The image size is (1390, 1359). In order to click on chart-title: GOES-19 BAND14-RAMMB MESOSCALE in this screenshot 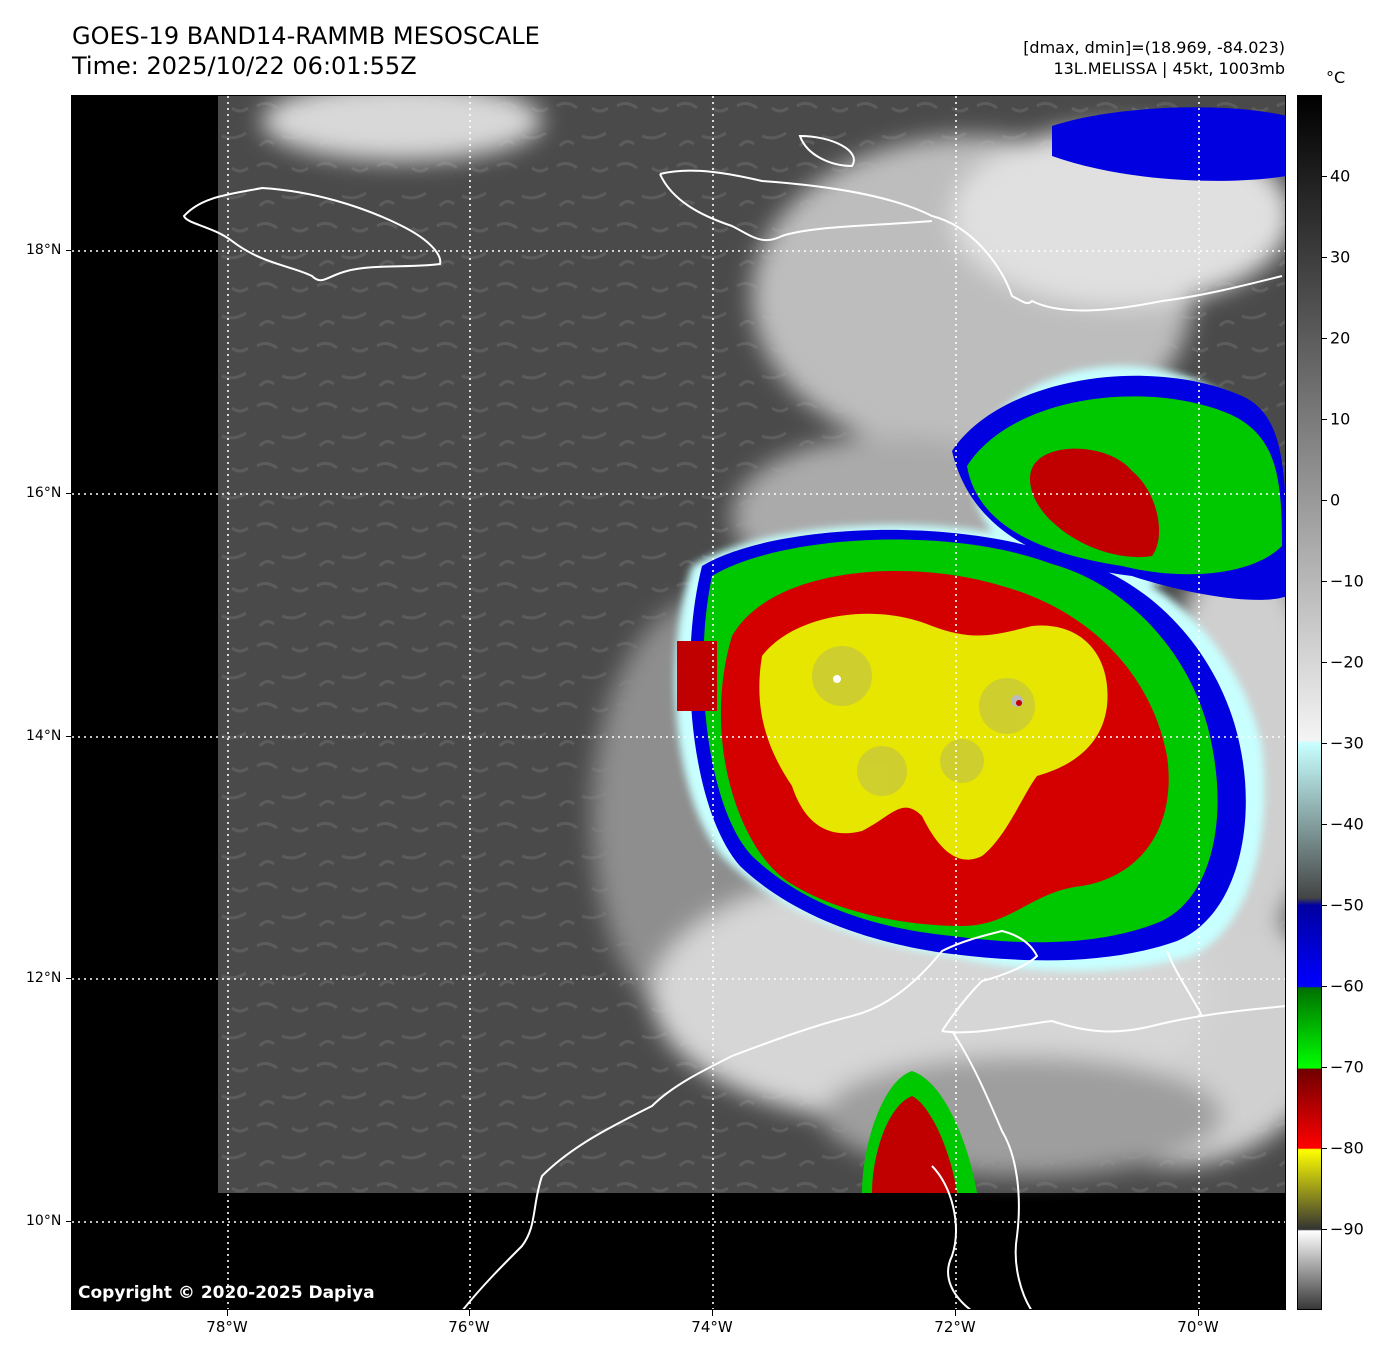, I will do `click(306, 36)`.